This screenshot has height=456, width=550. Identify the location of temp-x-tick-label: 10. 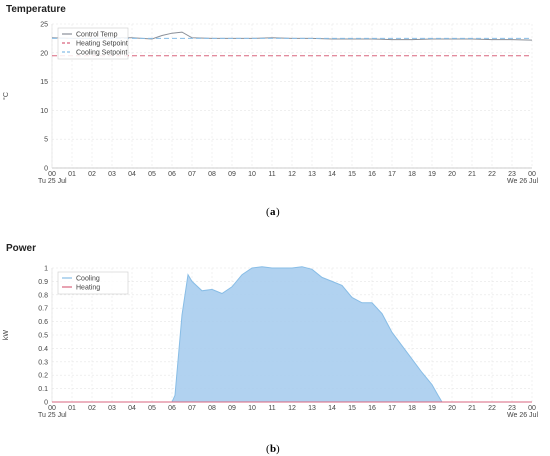
(252, 174).